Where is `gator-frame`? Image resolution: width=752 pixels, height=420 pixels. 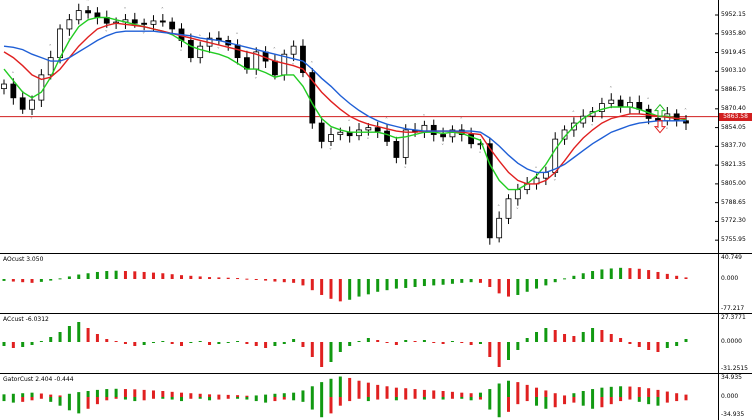
gator-frame is located at coordinates (359, 397).